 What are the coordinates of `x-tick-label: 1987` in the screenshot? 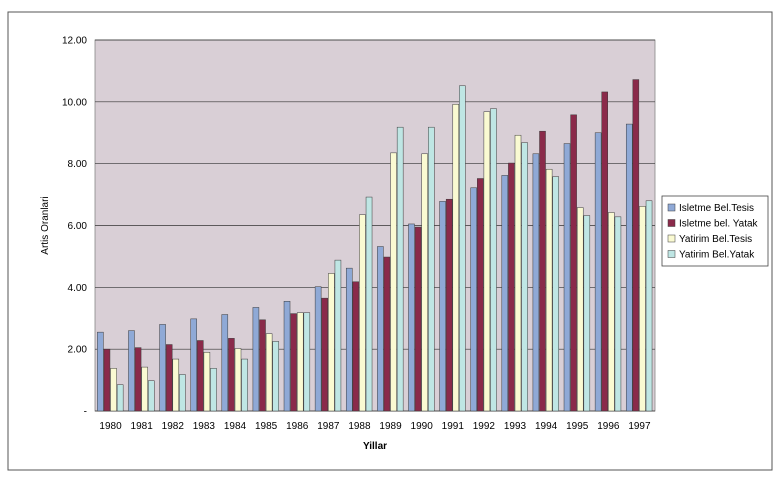 It's located at (328, 426).